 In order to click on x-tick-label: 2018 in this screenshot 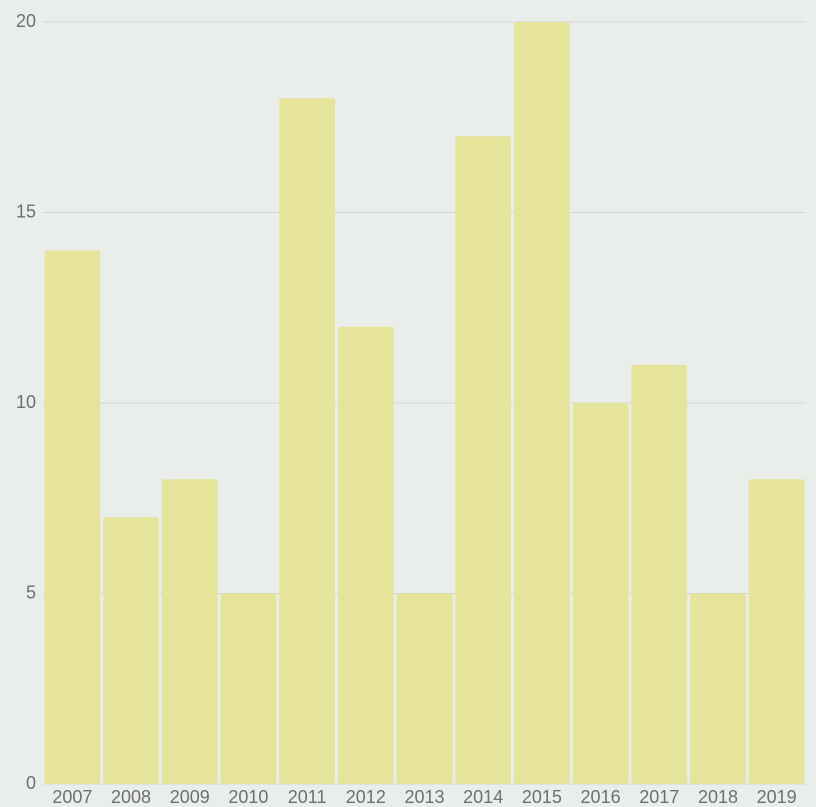, I will do `click(718, 797)`.